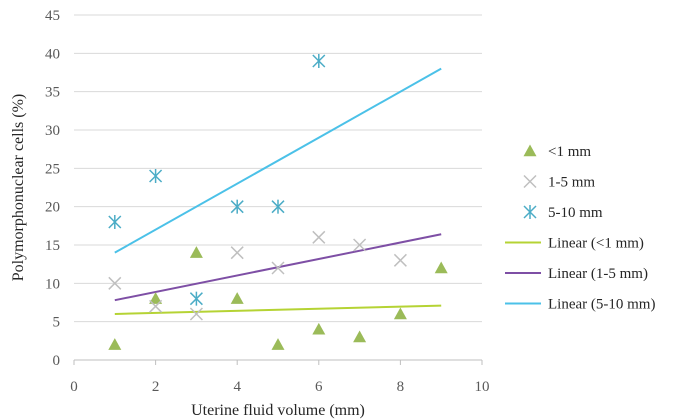 The height and width of the screenshot is (420, 683). I want to click on x-axis-title: Uterine fluid volume (mm), so click(278, 410).